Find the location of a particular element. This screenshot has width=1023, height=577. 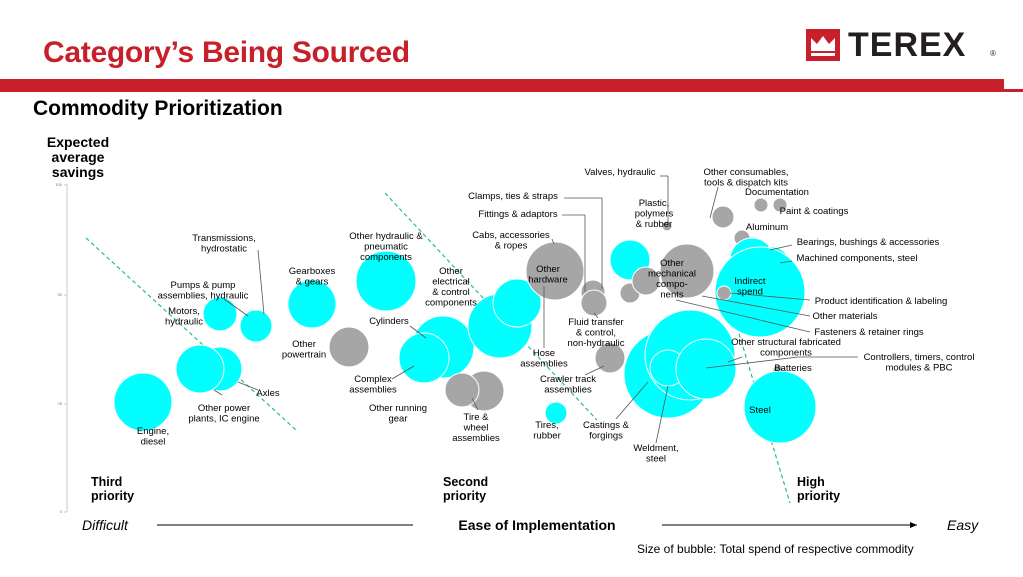

bubble-clamps is located at coordinates (594, 303).